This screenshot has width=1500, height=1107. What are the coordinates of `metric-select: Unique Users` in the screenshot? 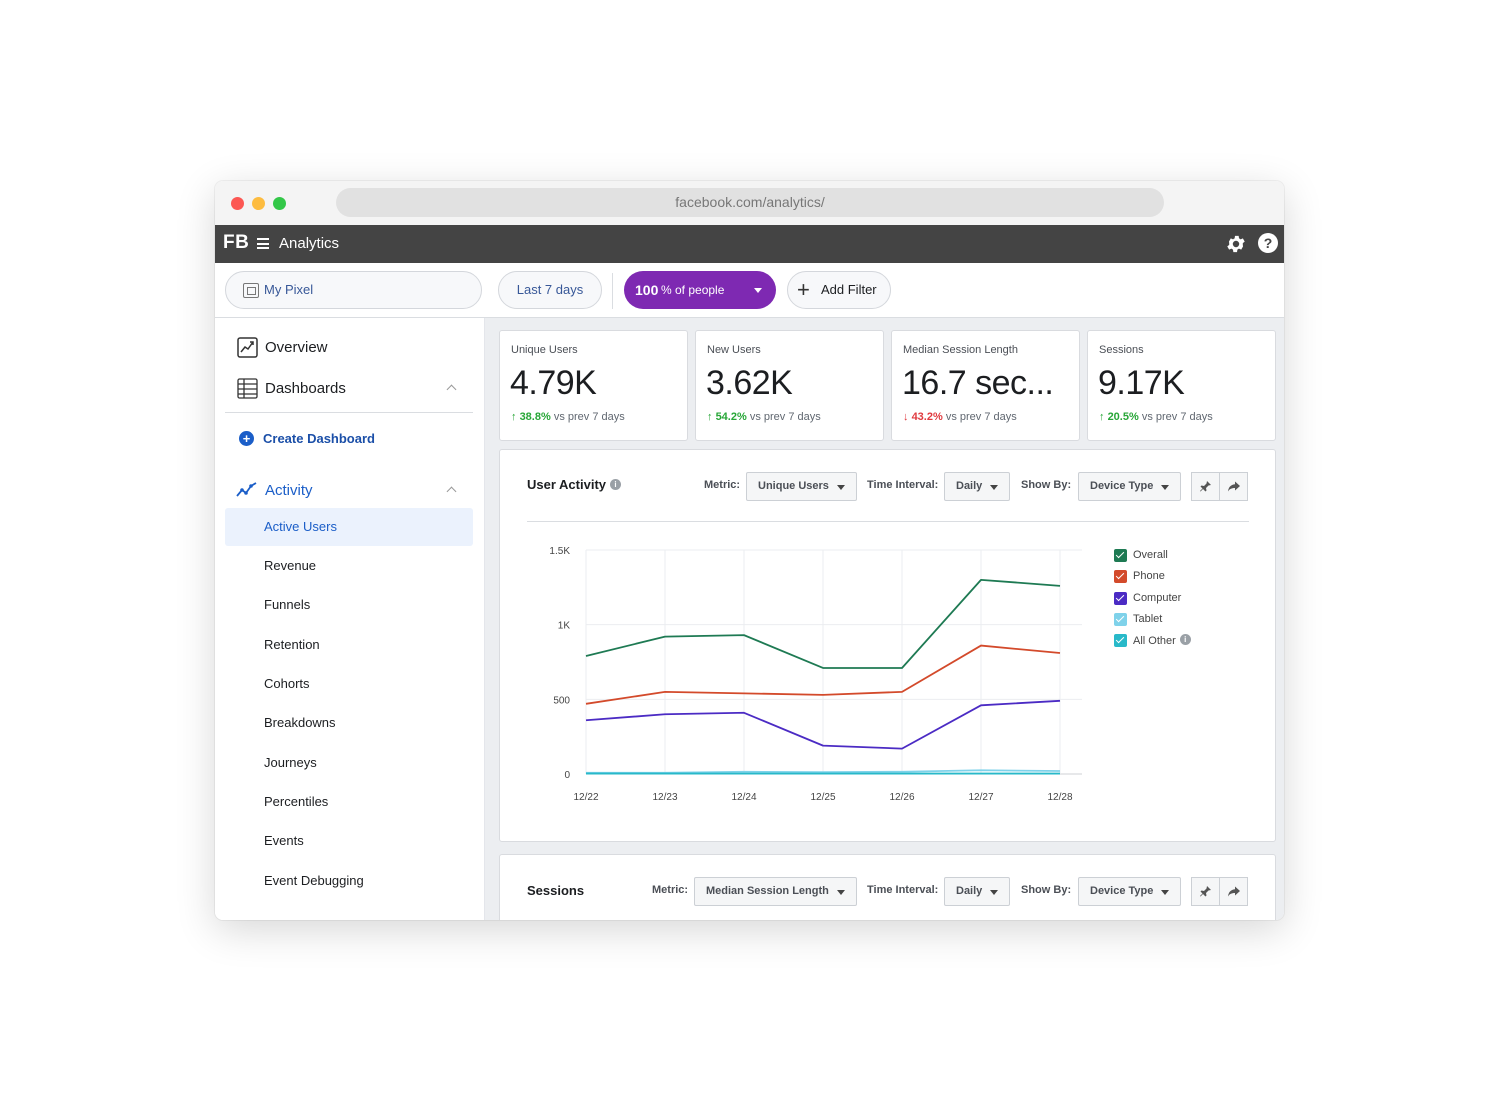 It's located at (801, 486).